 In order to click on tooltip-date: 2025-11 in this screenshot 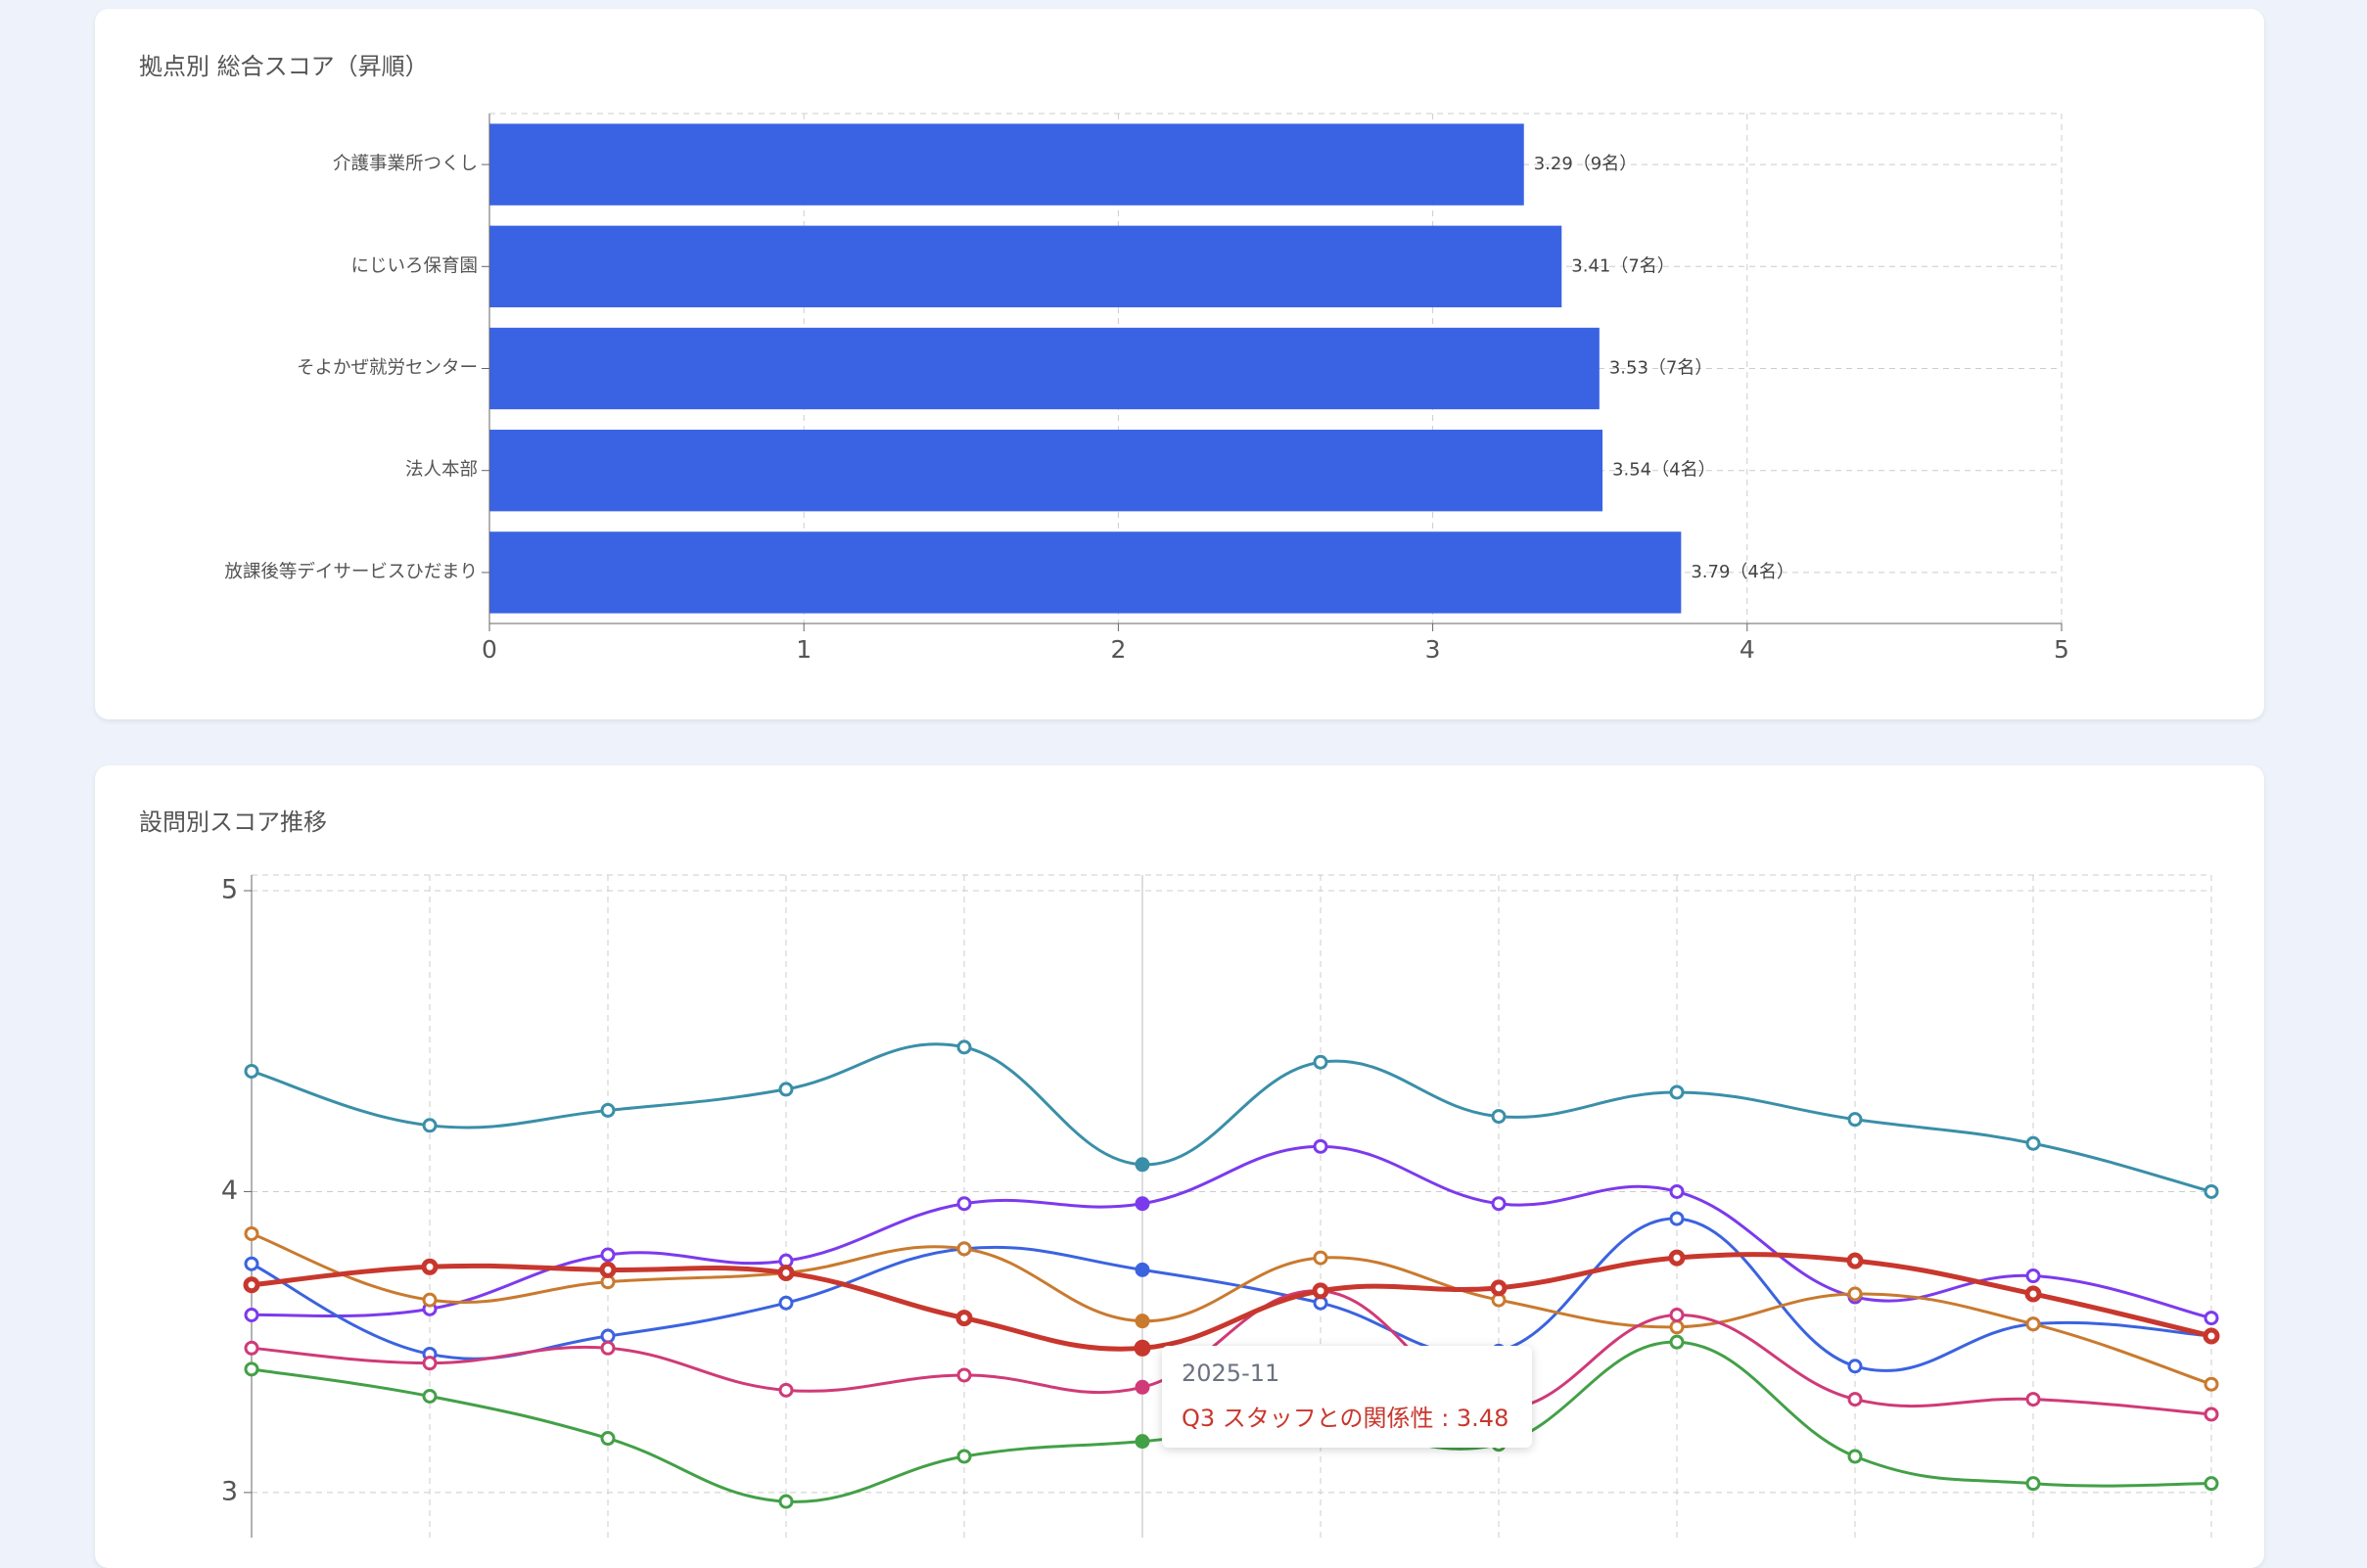, I will do `click(1231, 1373)`.